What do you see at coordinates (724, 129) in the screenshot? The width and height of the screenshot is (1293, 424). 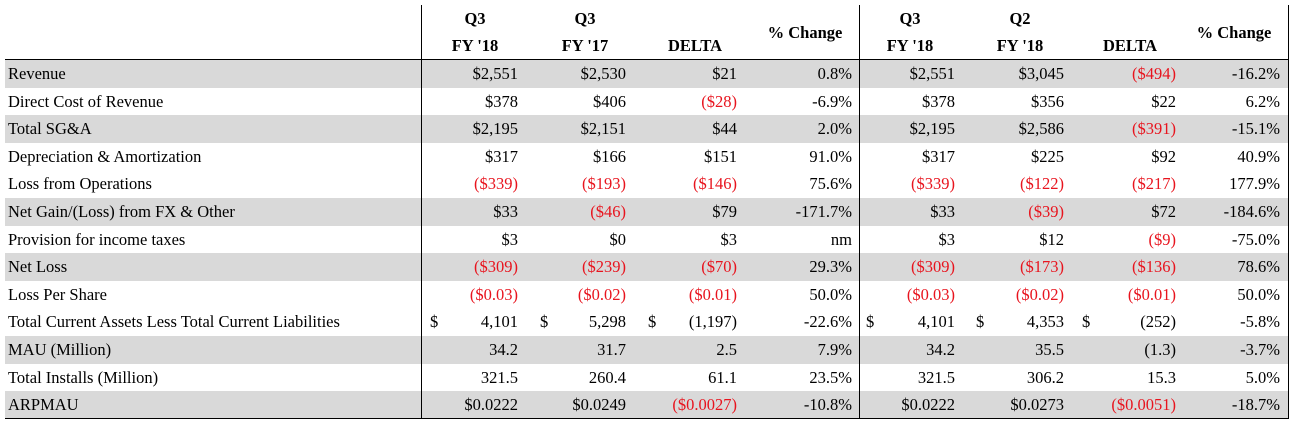 I see `row-value: $44` at bounding box center [724, 129].